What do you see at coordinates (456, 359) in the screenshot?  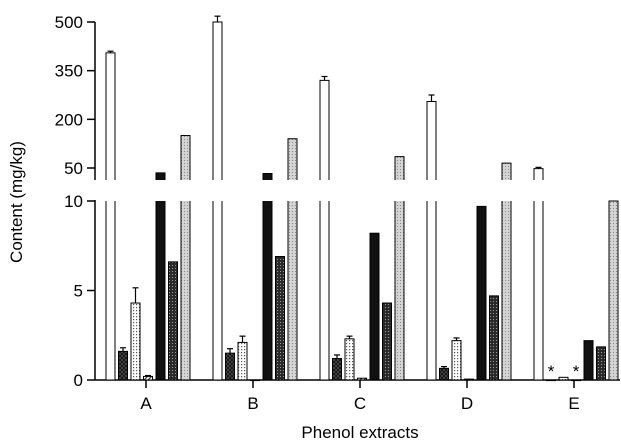 I see `bar-light-dots-D` at bounding box center [456, 359].